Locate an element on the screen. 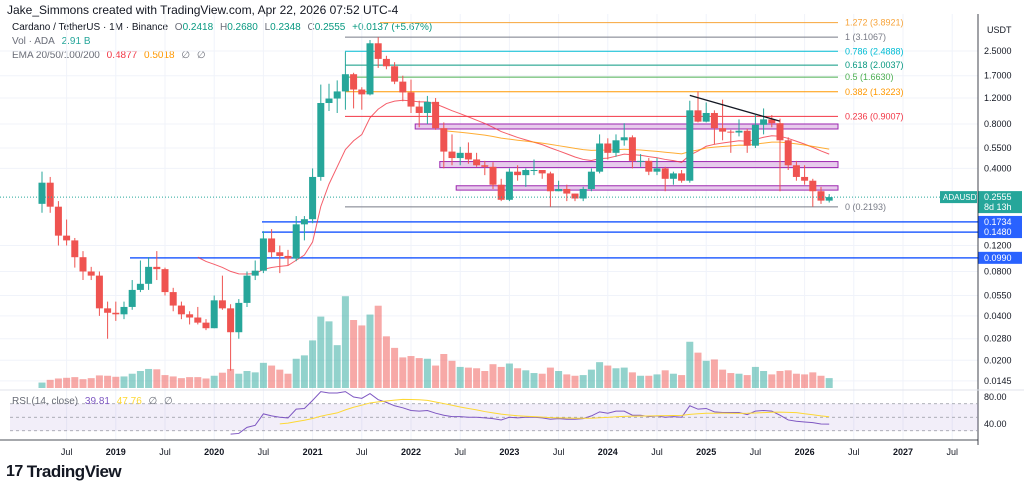 This screenshot has width=1024, height=502. price-tick: 1.2000 is located at coordinates (998, 98).